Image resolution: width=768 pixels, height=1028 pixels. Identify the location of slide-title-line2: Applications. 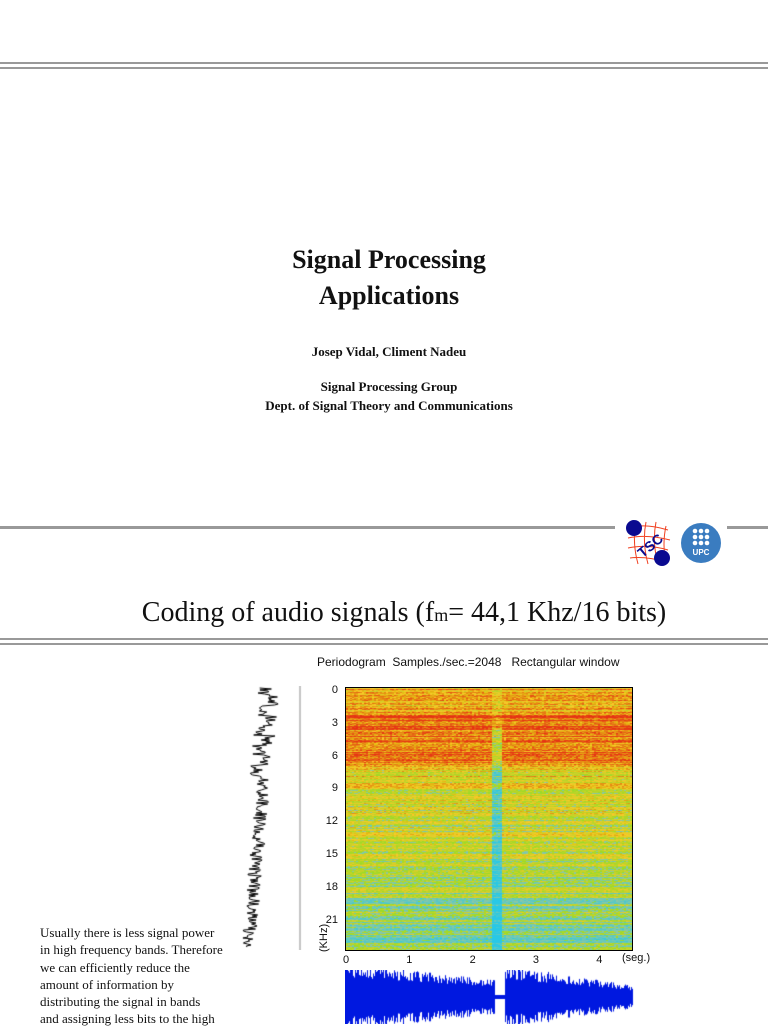
(389, 295).